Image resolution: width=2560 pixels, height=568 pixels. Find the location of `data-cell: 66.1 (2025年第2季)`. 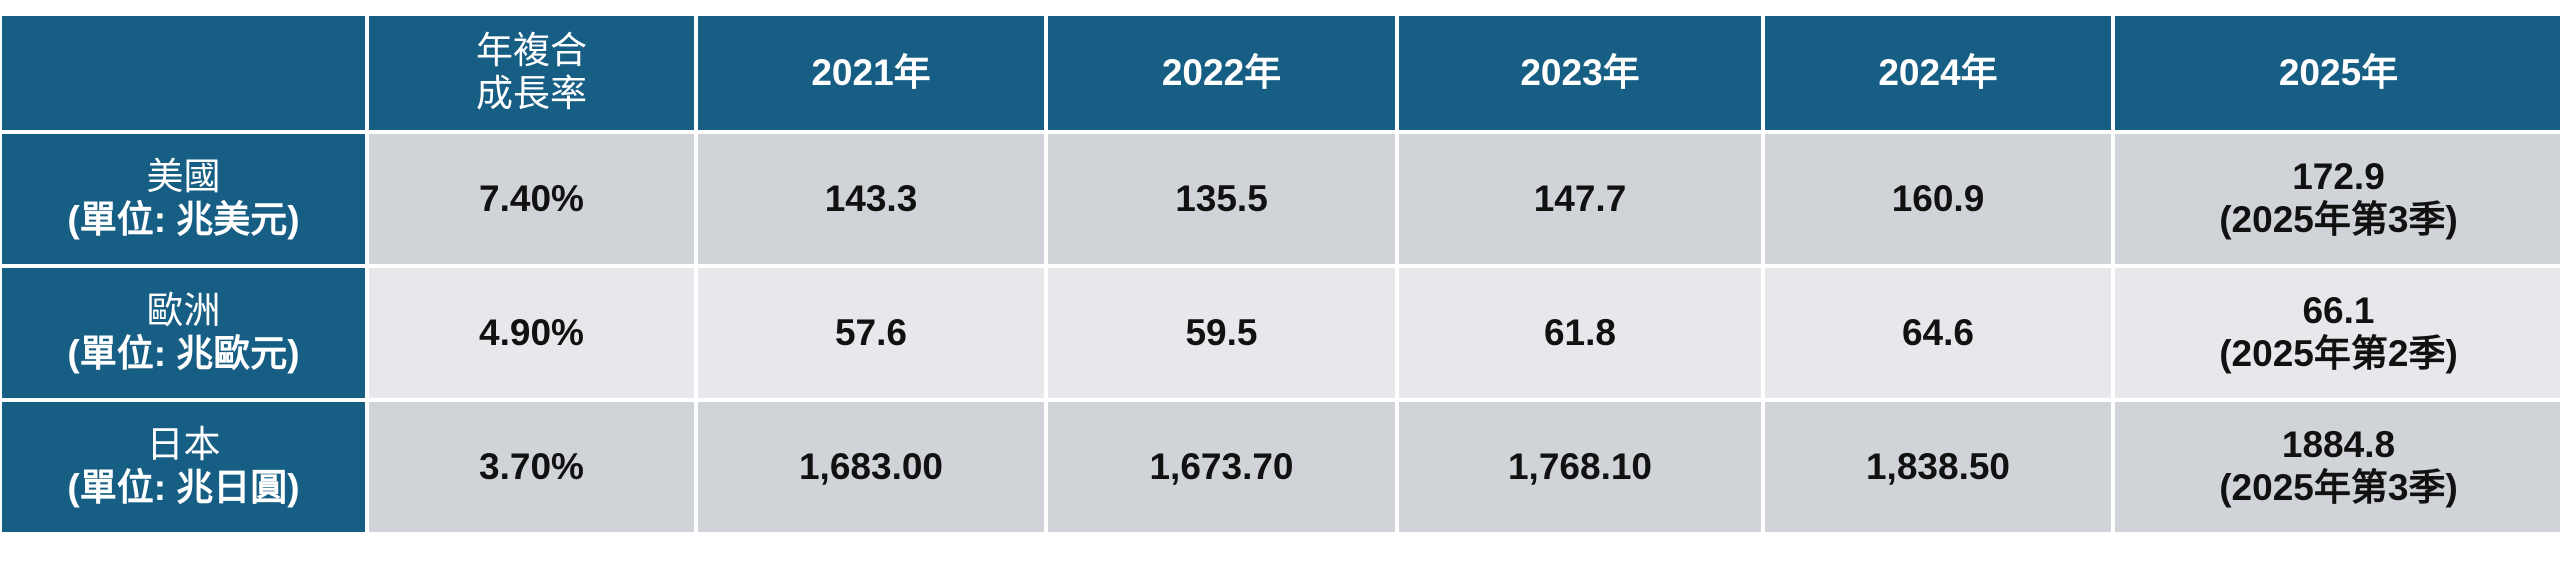

data-cell: 66.1 (2025年第2季) is located at coordinates (2337, 333).